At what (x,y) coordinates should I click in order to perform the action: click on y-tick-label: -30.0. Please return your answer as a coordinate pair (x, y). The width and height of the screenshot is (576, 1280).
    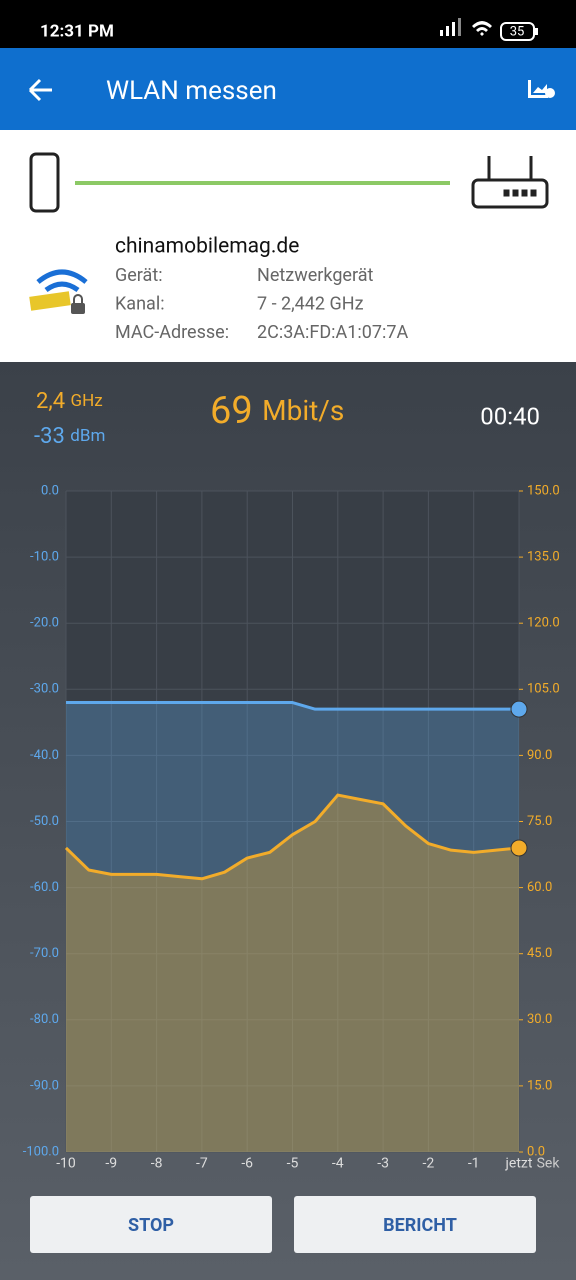
    Looking at the image, I should click on (44, 689).